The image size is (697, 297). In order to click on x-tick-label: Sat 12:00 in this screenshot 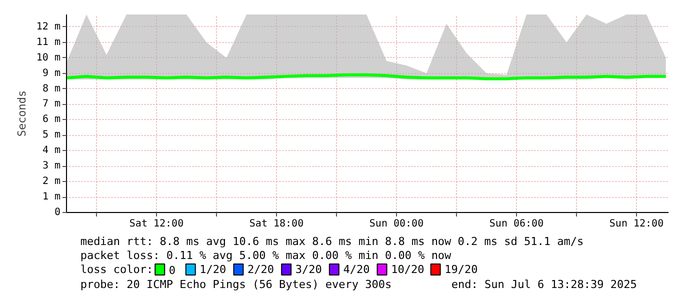, I will do `click(156, 224)`.